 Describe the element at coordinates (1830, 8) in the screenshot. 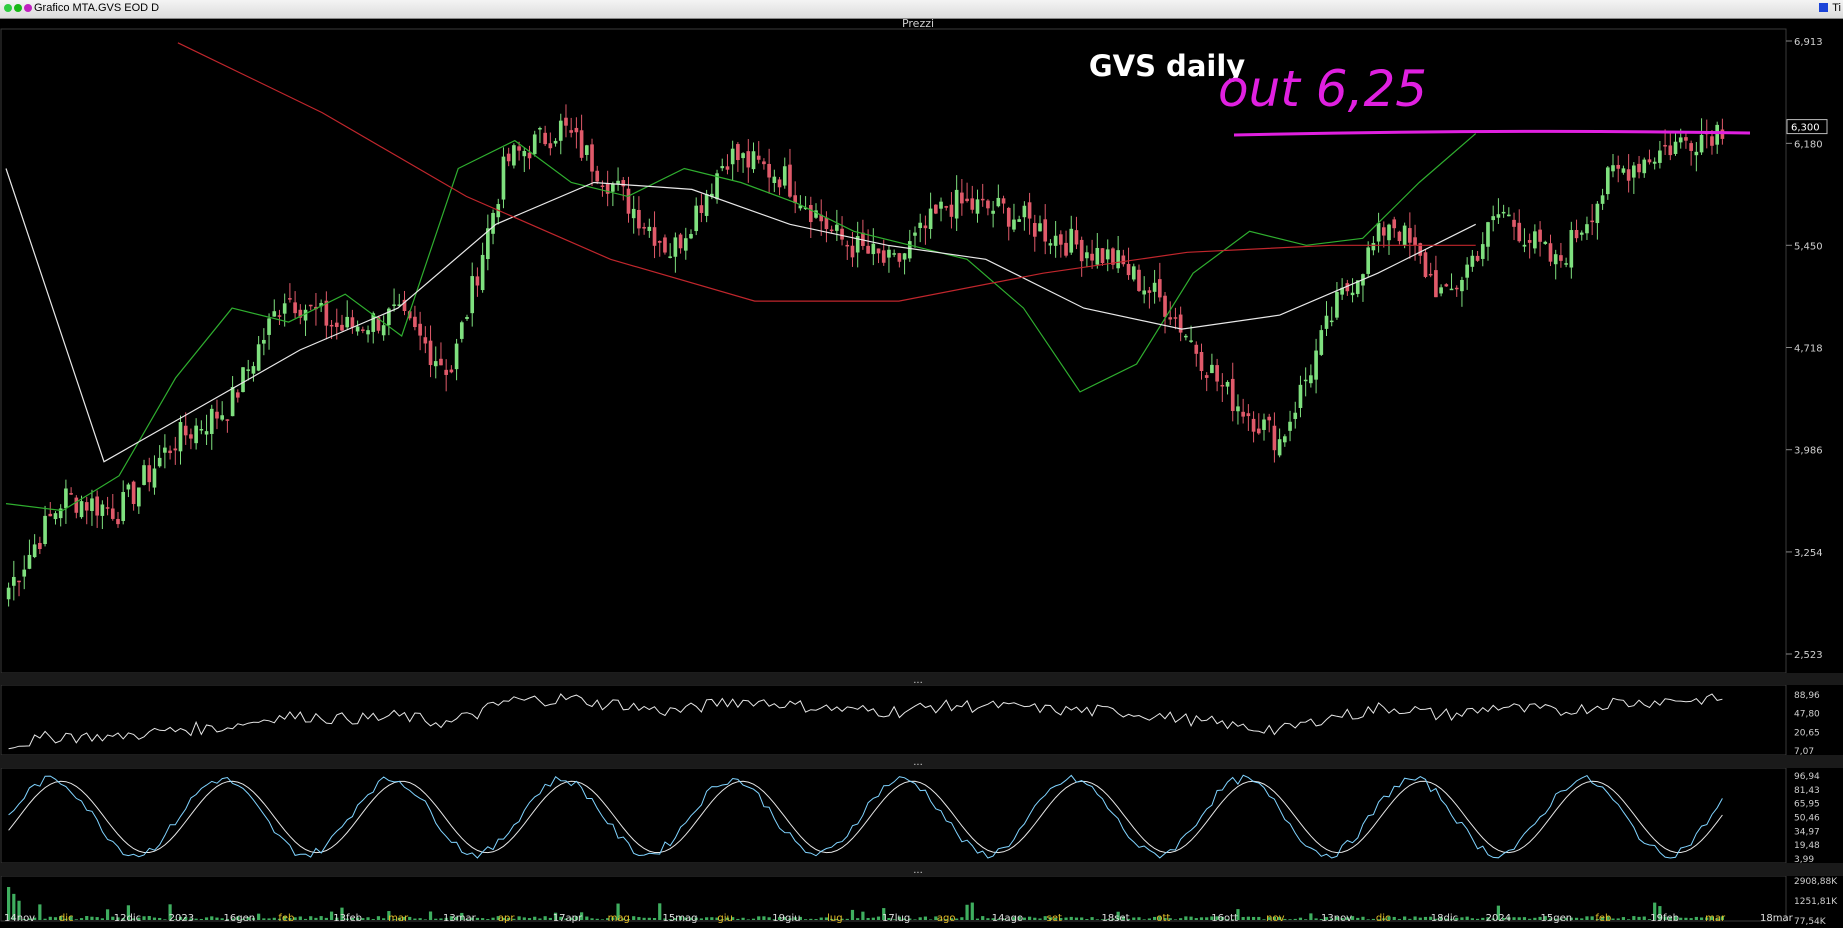

I see `window-right-menu: Ti` at that location.